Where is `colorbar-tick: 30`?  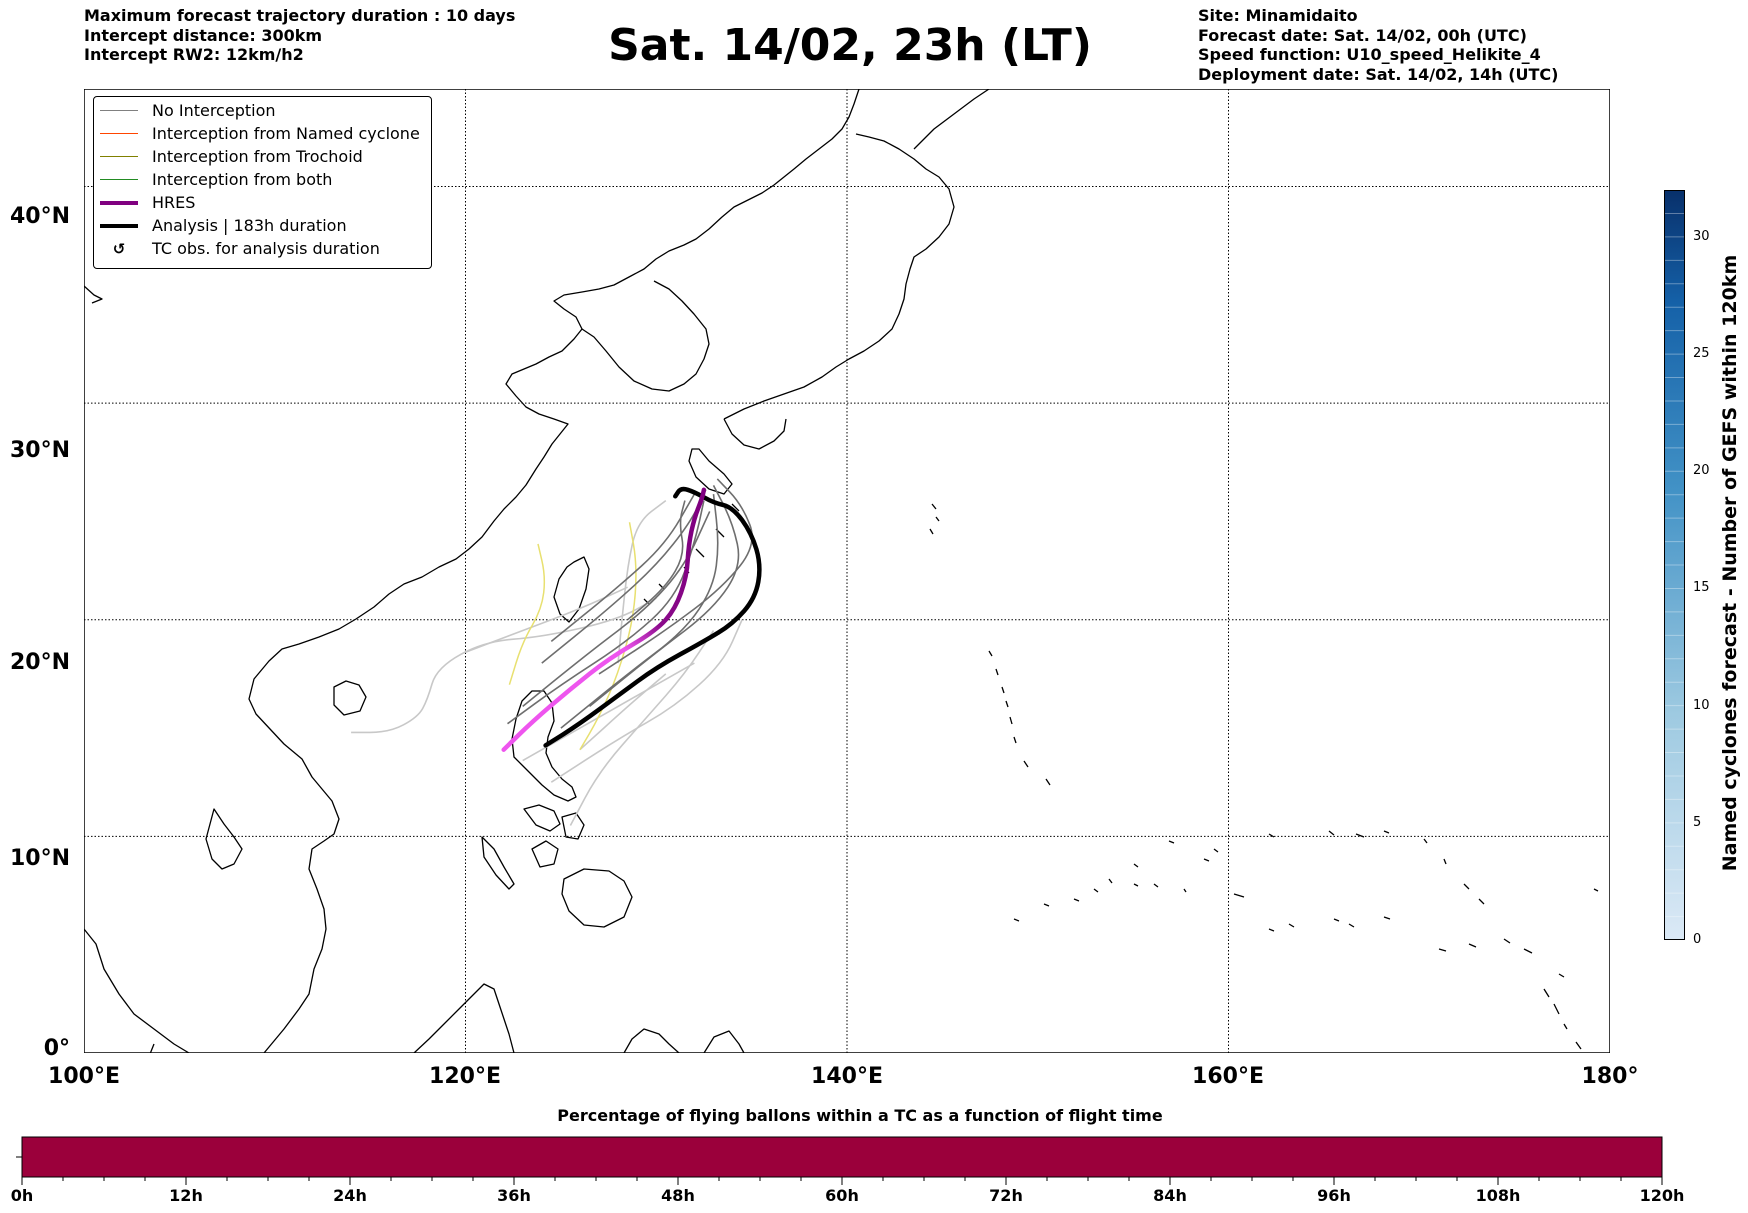
colorbar-tick: 30 is located at coordinates (1701, 236).